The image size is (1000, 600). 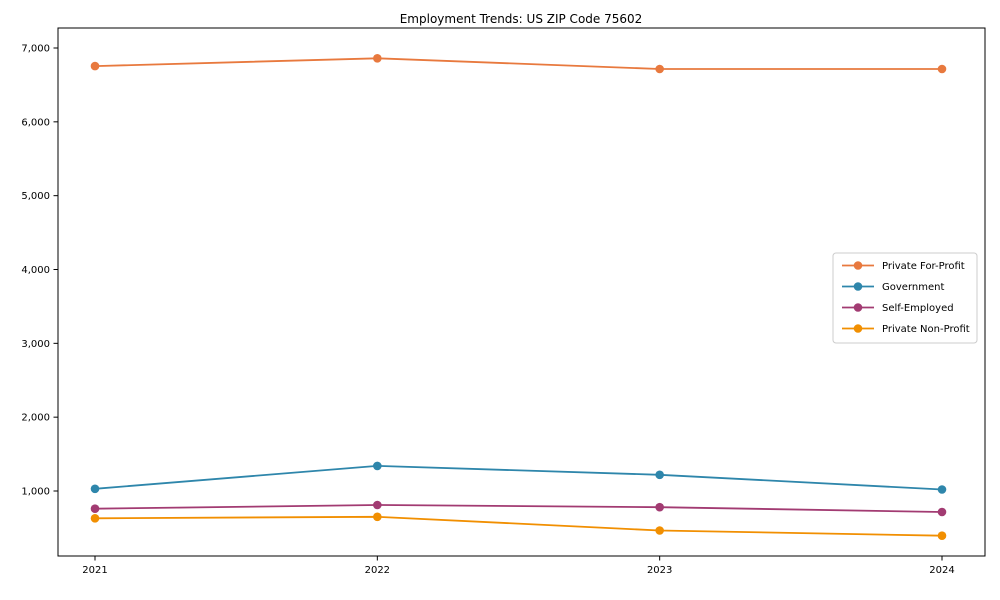 I want to click on legend-item-label: Self-Employed, so click(x=918, y=308).